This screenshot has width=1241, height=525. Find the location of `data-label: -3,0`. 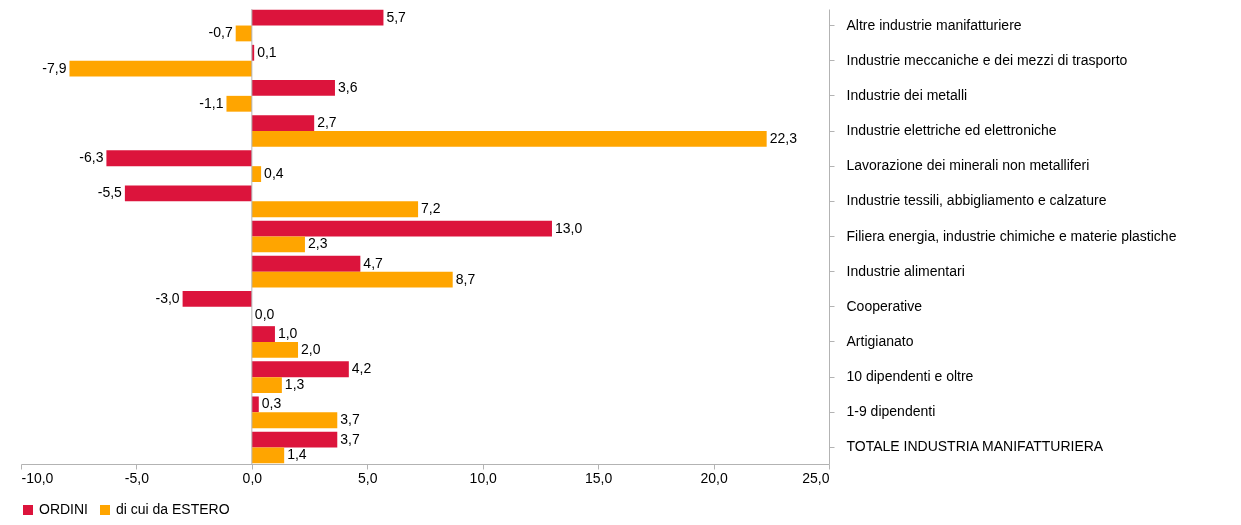

data-label: -3,0 is located at coordinates (167, 297).